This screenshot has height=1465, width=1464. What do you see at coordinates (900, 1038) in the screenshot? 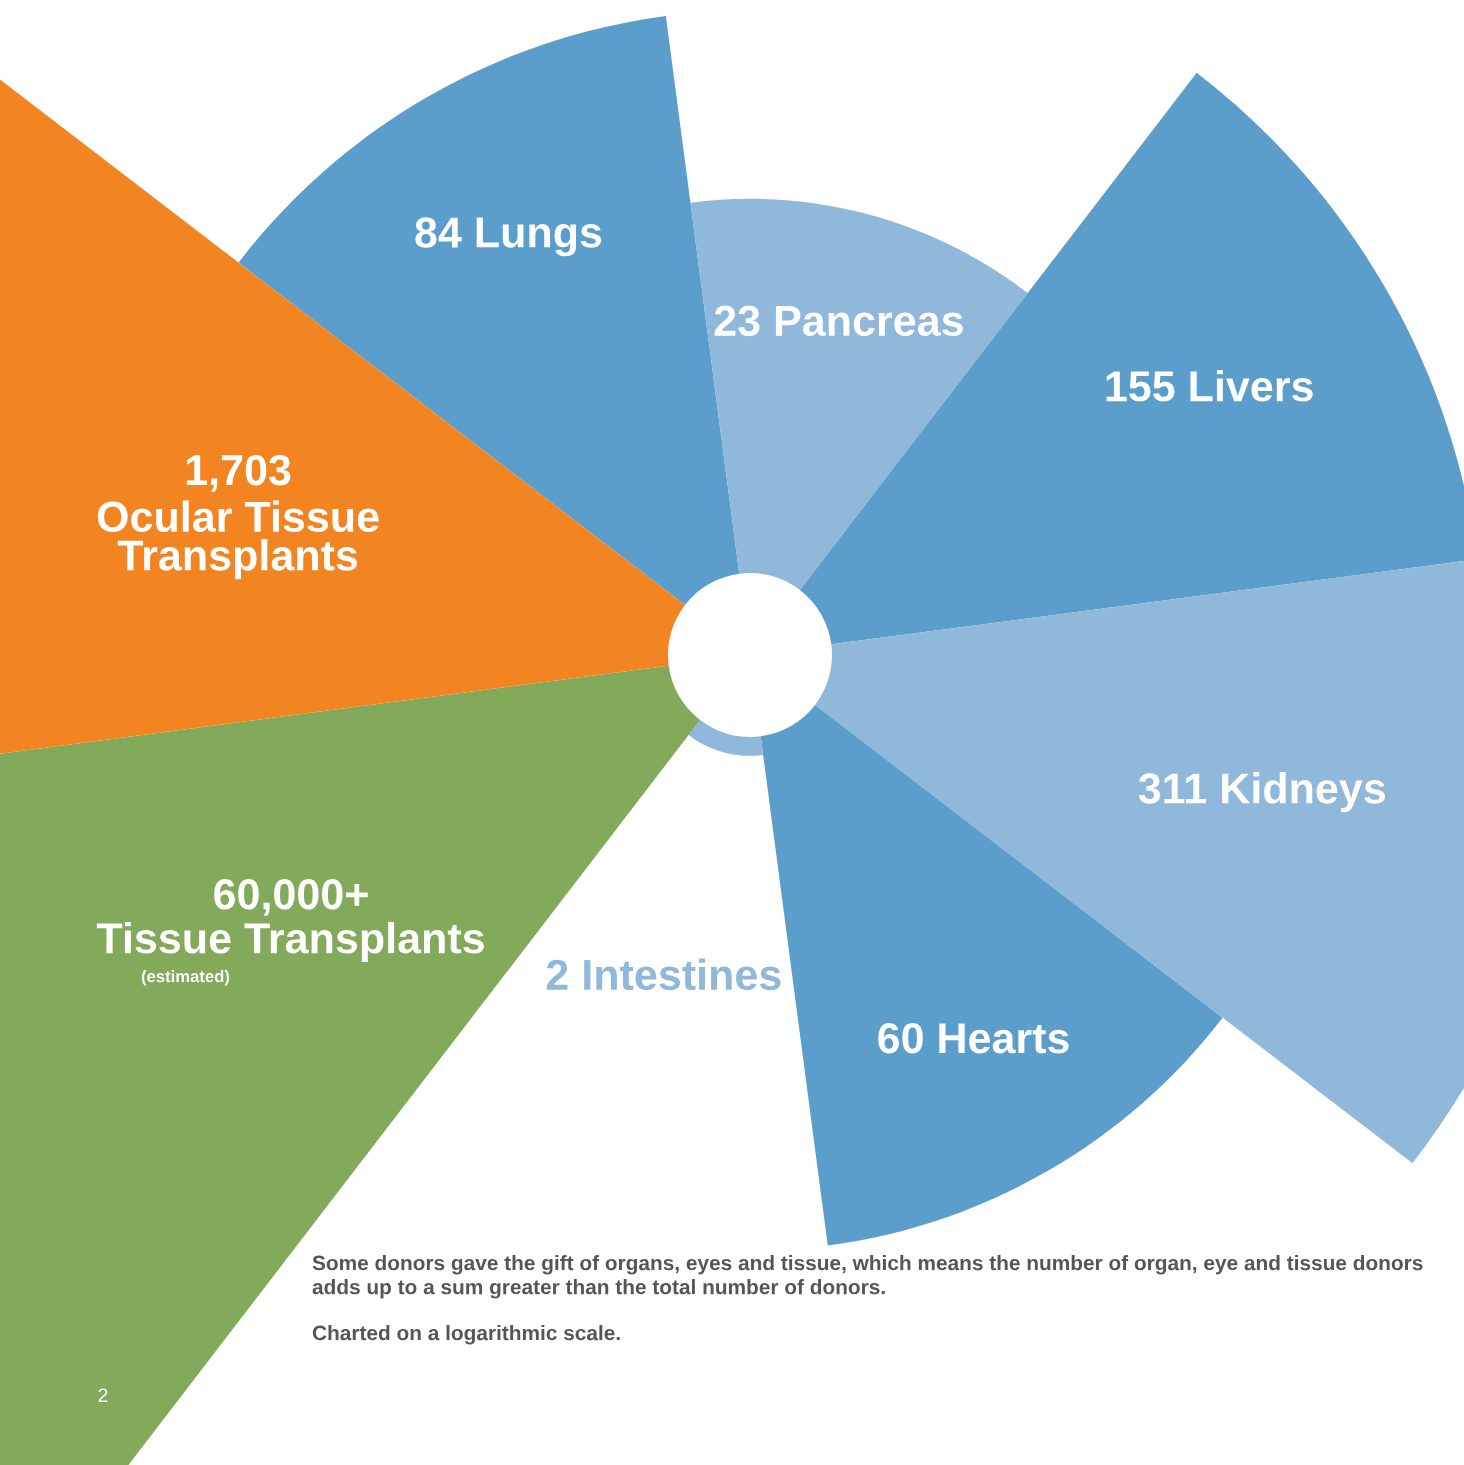
I see `data-label: 60` at bounding box center [900, 1038].